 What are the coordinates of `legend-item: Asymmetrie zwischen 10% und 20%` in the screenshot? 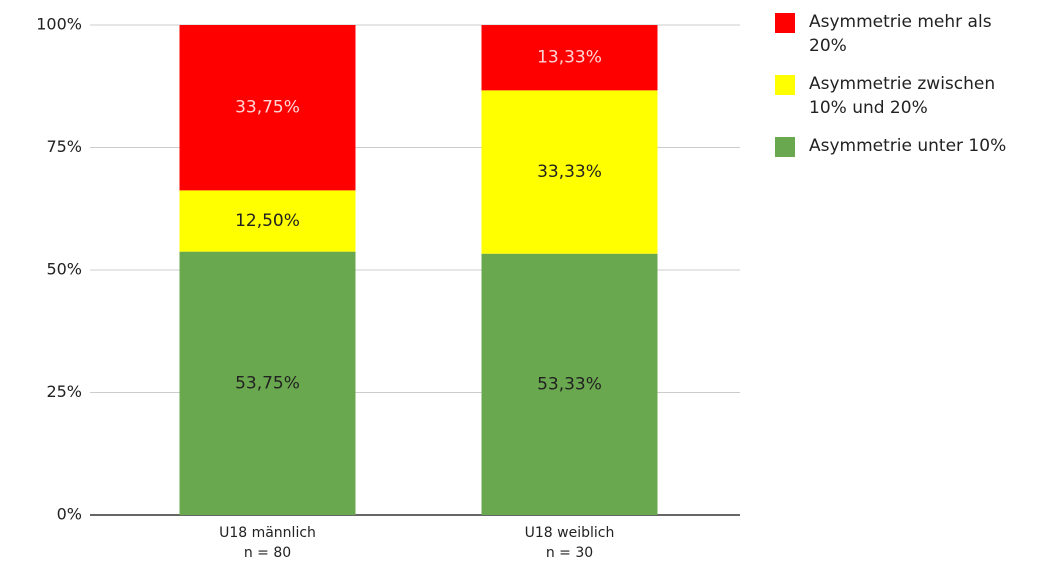 It's located at (905, 96).